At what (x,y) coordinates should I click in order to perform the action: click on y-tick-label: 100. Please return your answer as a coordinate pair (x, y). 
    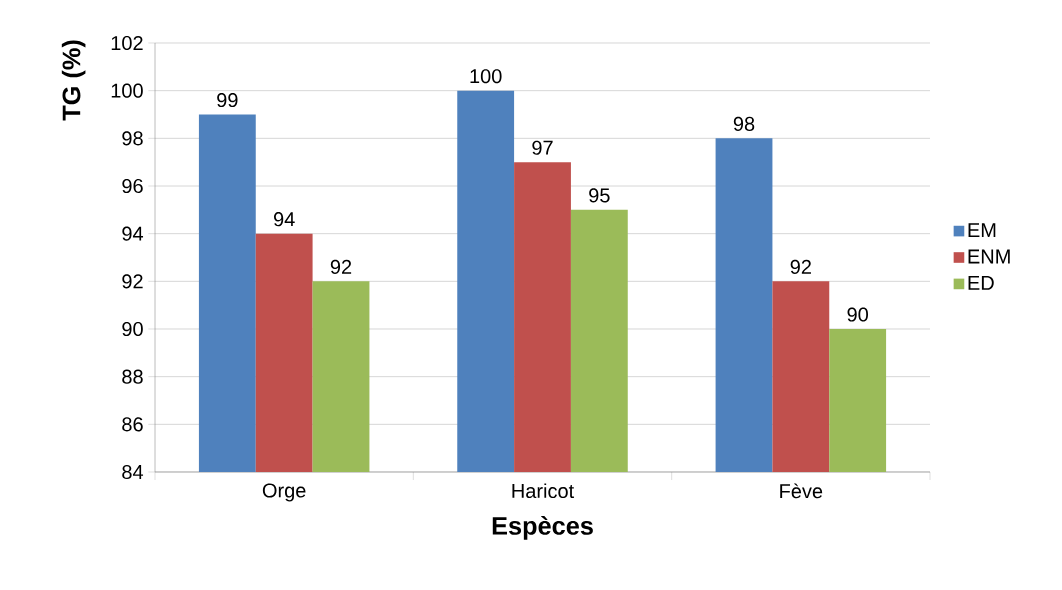
    Looking at the image, I should click on (127, 90).